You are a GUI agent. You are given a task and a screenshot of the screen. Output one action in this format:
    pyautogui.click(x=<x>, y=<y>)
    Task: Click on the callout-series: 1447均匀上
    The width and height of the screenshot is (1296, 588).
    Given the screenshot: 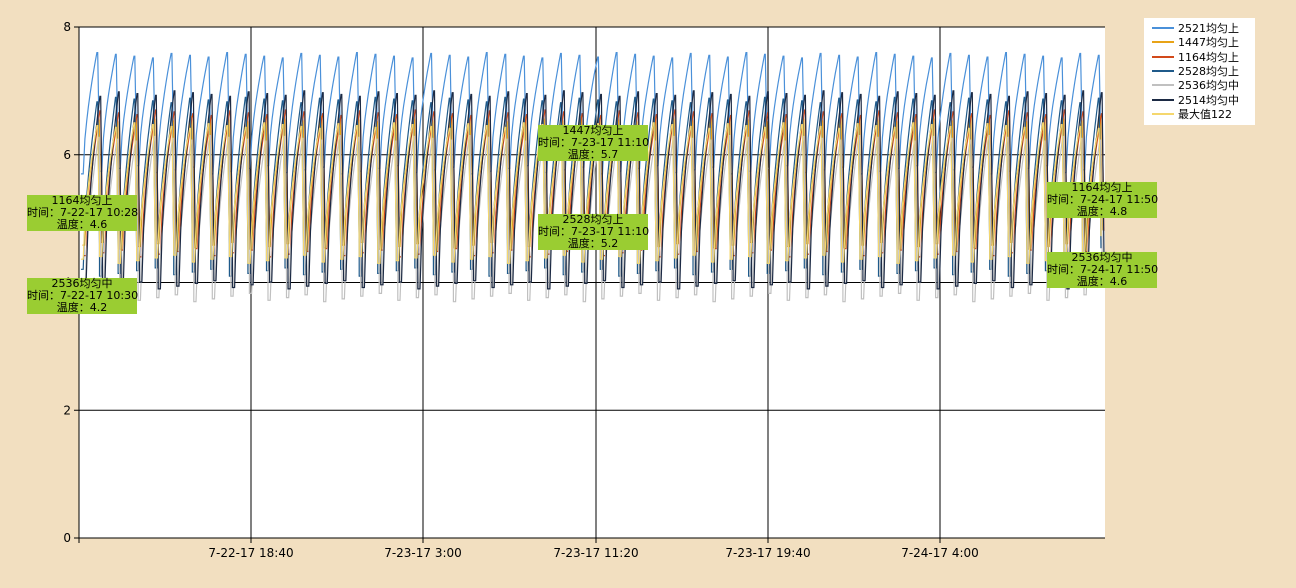 What is the action you would take?
    pyautogui.click(x=593, y=130)
    